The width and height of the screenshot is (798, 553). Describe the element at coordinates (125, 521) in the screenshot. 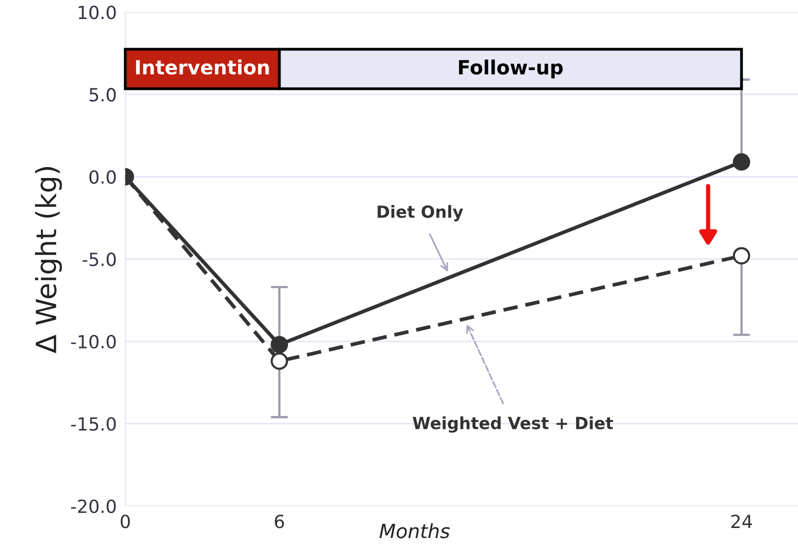

I see `x-tick-label: 0` at that location.